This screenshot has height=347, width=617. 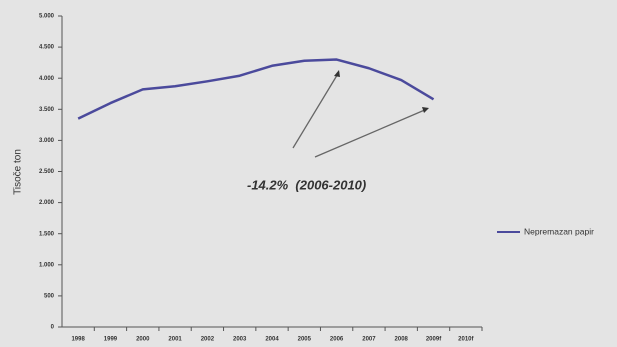 I want to click on x-tick-label: 2000, so click(x=143, y=340).